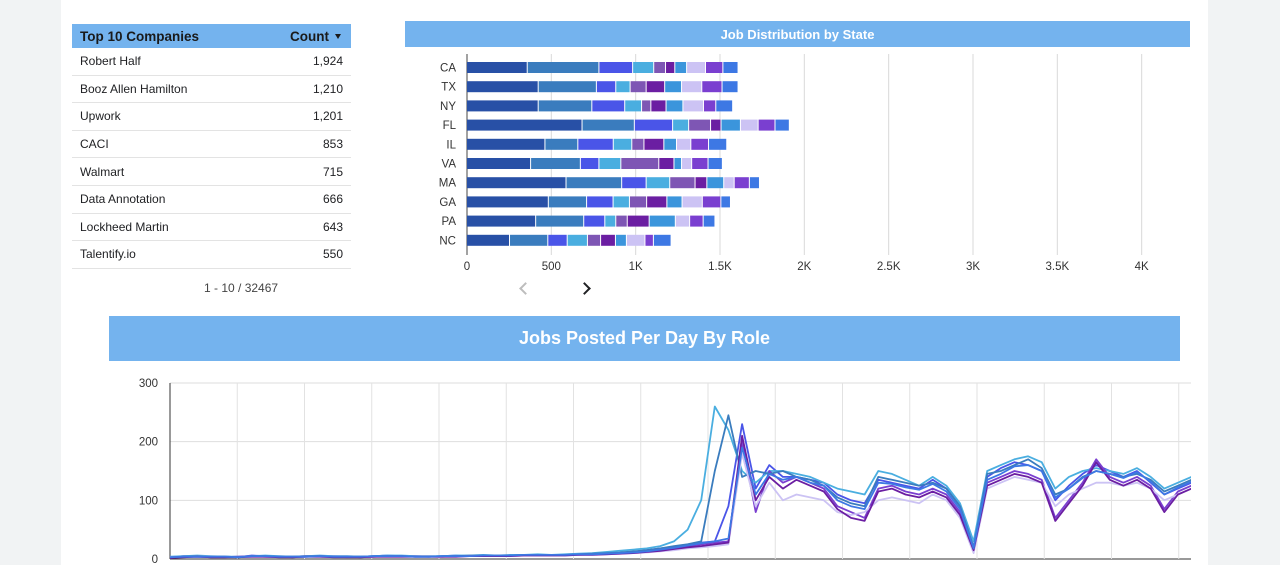  I want to click on table-row: Upwork 1,201, so click(211, 117).